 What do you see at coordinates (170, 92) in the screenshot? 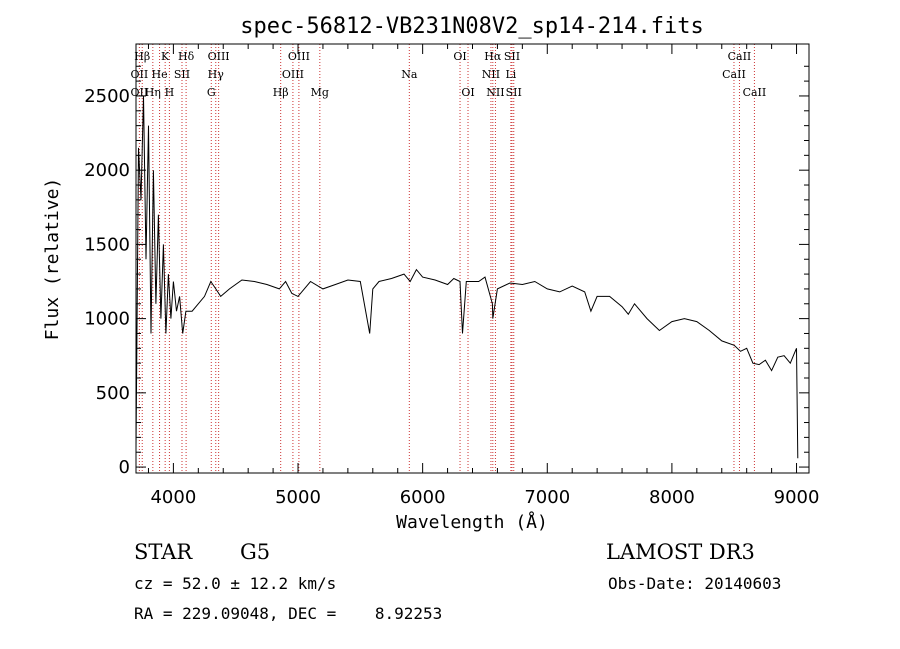
I see `line-label: H` at bounding box center [170, 92].